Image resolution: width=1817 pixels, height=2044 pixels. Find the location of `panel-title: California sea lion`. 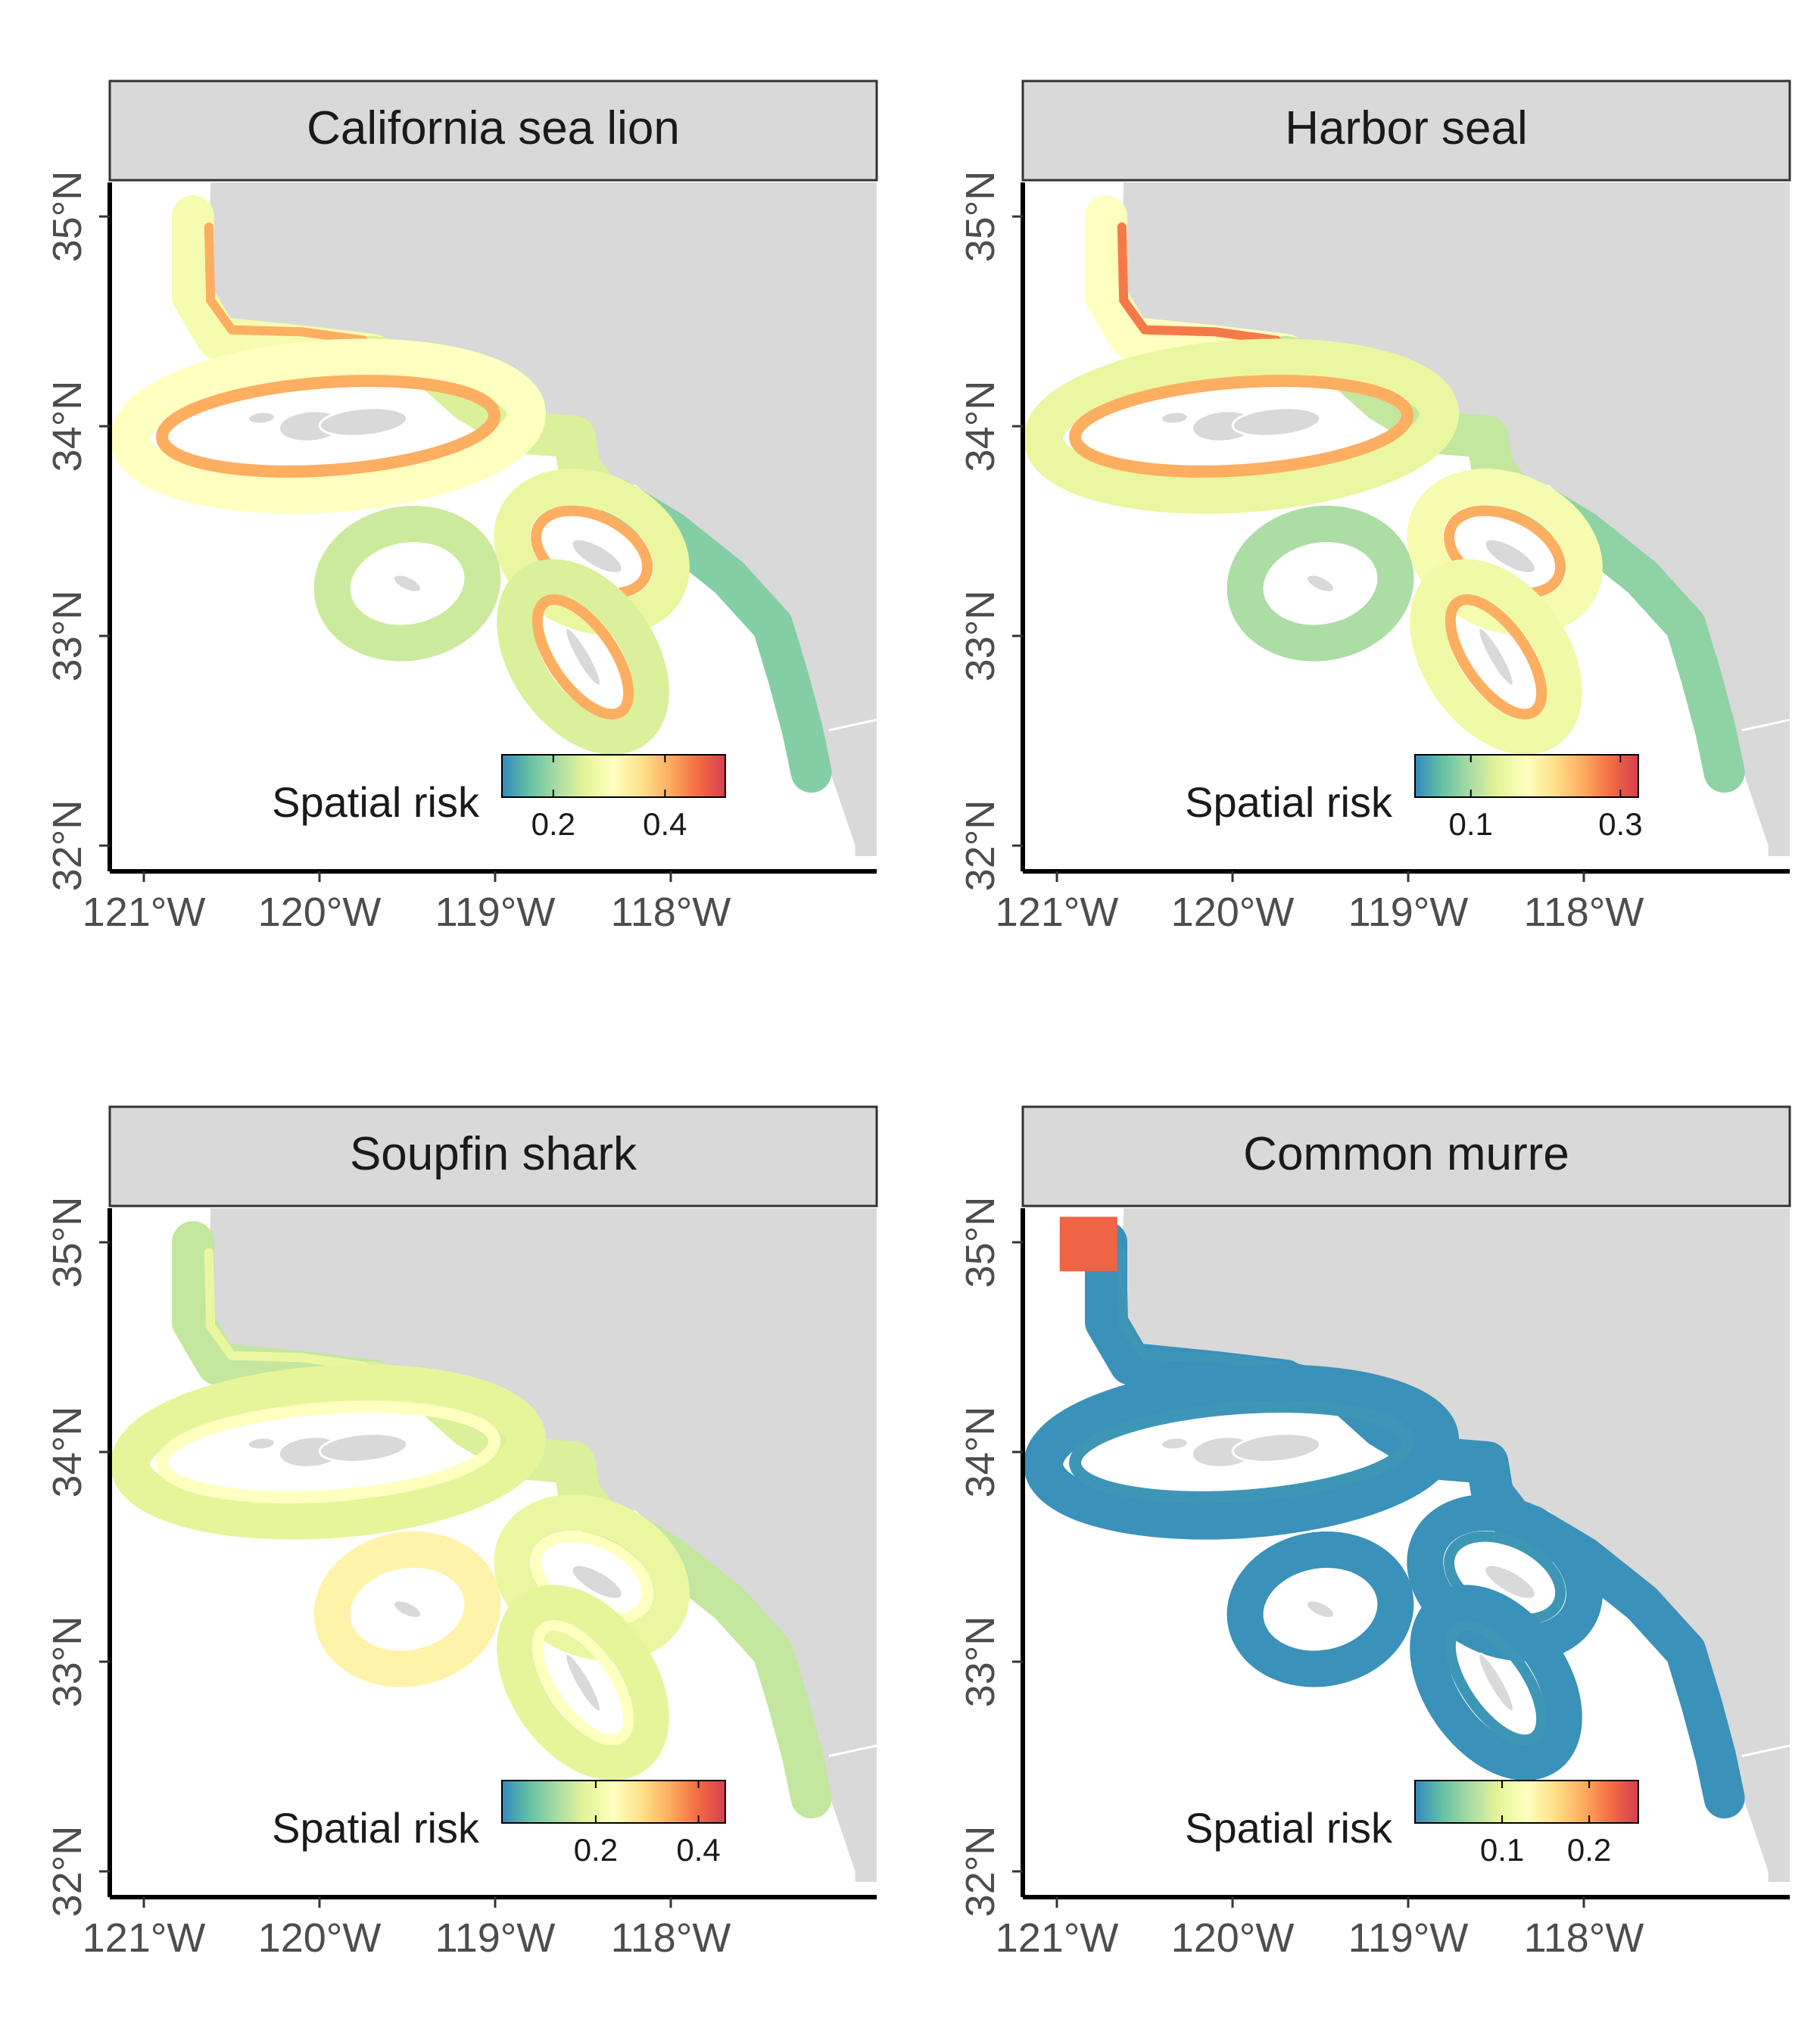

panel-title: California sea lion is located at coordinates (493, 128).